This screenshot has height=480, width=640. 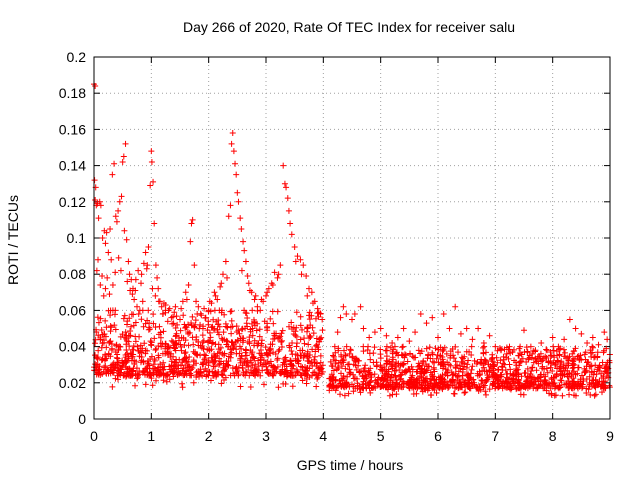 I want to click on x-tick-label: 2, so click(x=209, y=436).